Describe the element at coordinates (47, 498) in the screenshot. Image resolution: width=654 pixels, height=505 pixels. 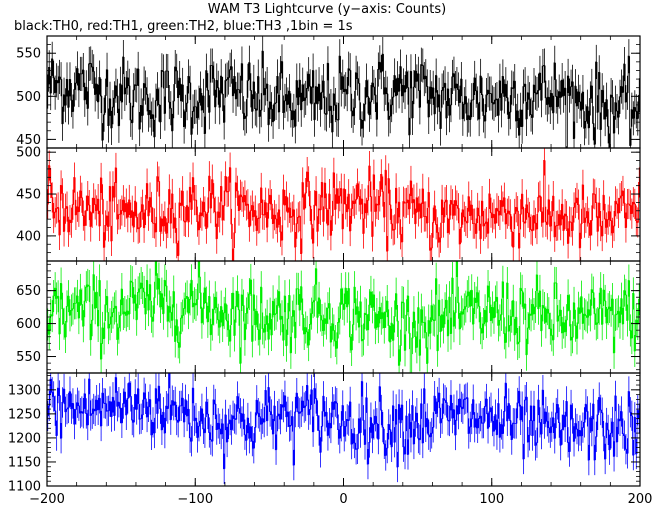
I see `x-tick-label: −200` at that location.